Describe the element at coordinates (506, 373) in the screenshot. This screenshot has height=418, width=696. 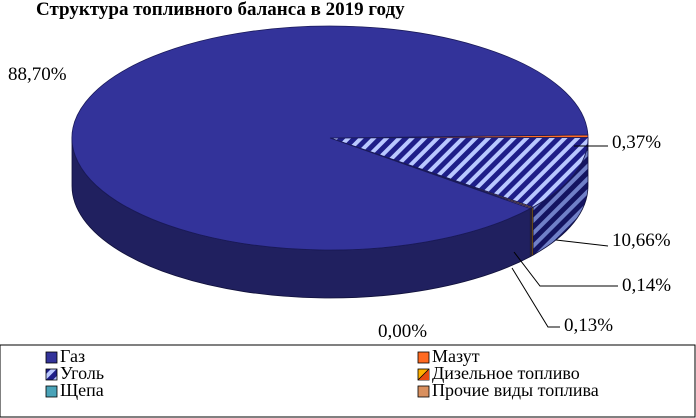
I see `legend-label-3: Дизельное топливо` at that location.